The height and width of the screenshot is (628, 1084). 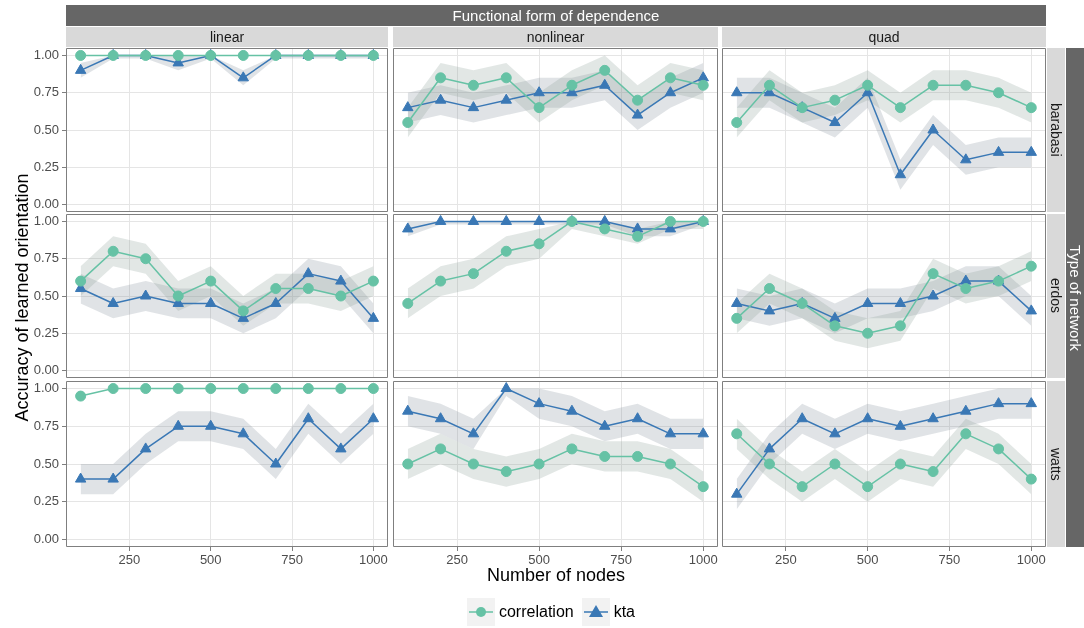 What do you see at coordinates (46, 425) in the screenshot?
I see `y-tick-label: 0.75` at bounding box center [46, 425].